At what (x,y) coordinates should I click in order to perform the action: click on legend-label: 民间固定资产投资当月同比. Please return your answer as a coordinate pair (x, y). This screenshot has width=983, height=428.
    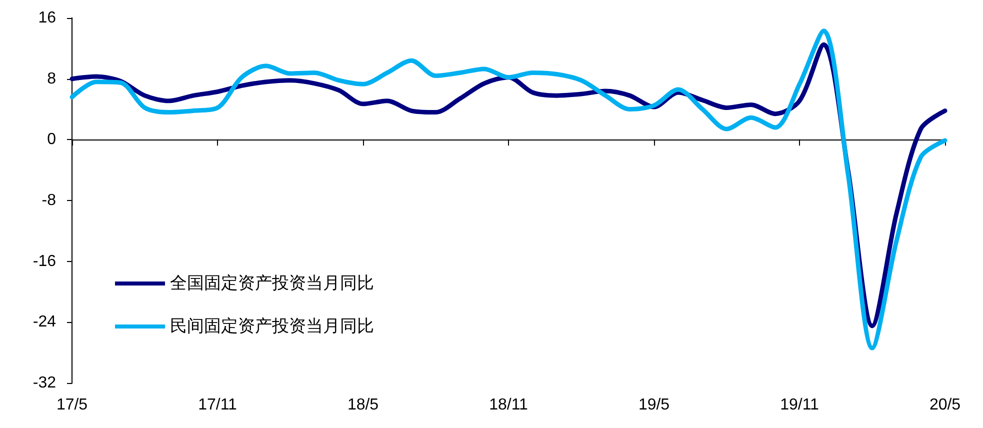
    Looking at the image, I should click on (272, 326).